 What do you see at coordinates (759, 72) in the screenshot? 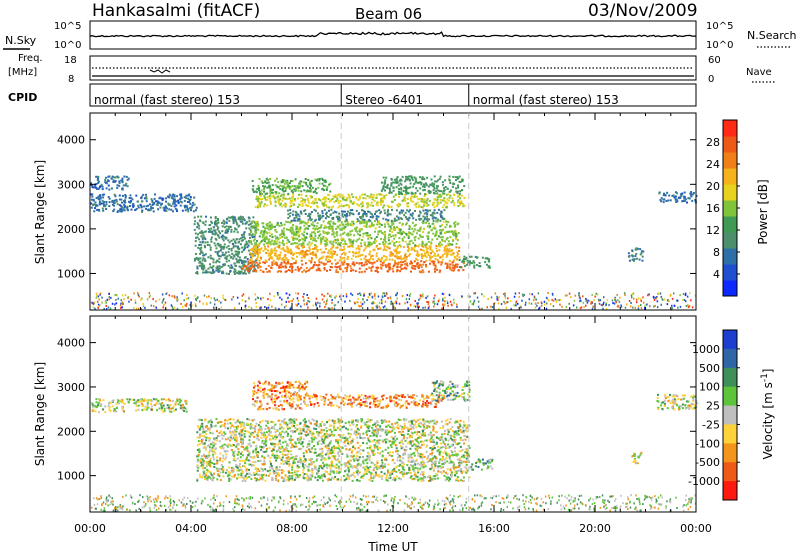
I see `nave-label: Nave` at bounding box center [759, 72].